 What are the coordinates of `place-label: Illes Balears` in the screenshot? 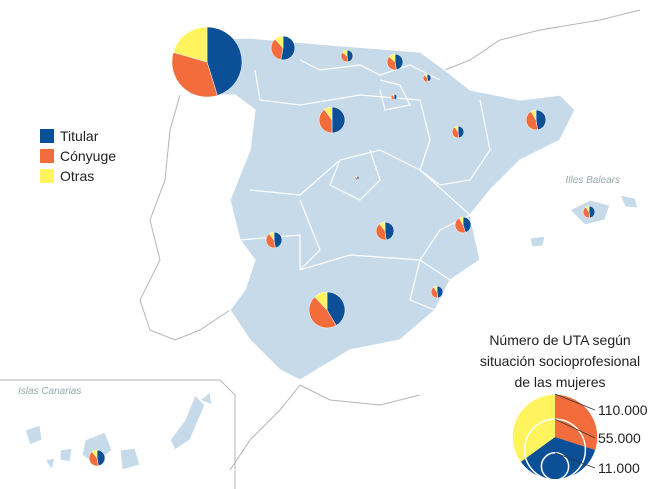 It's located at (593, 180).